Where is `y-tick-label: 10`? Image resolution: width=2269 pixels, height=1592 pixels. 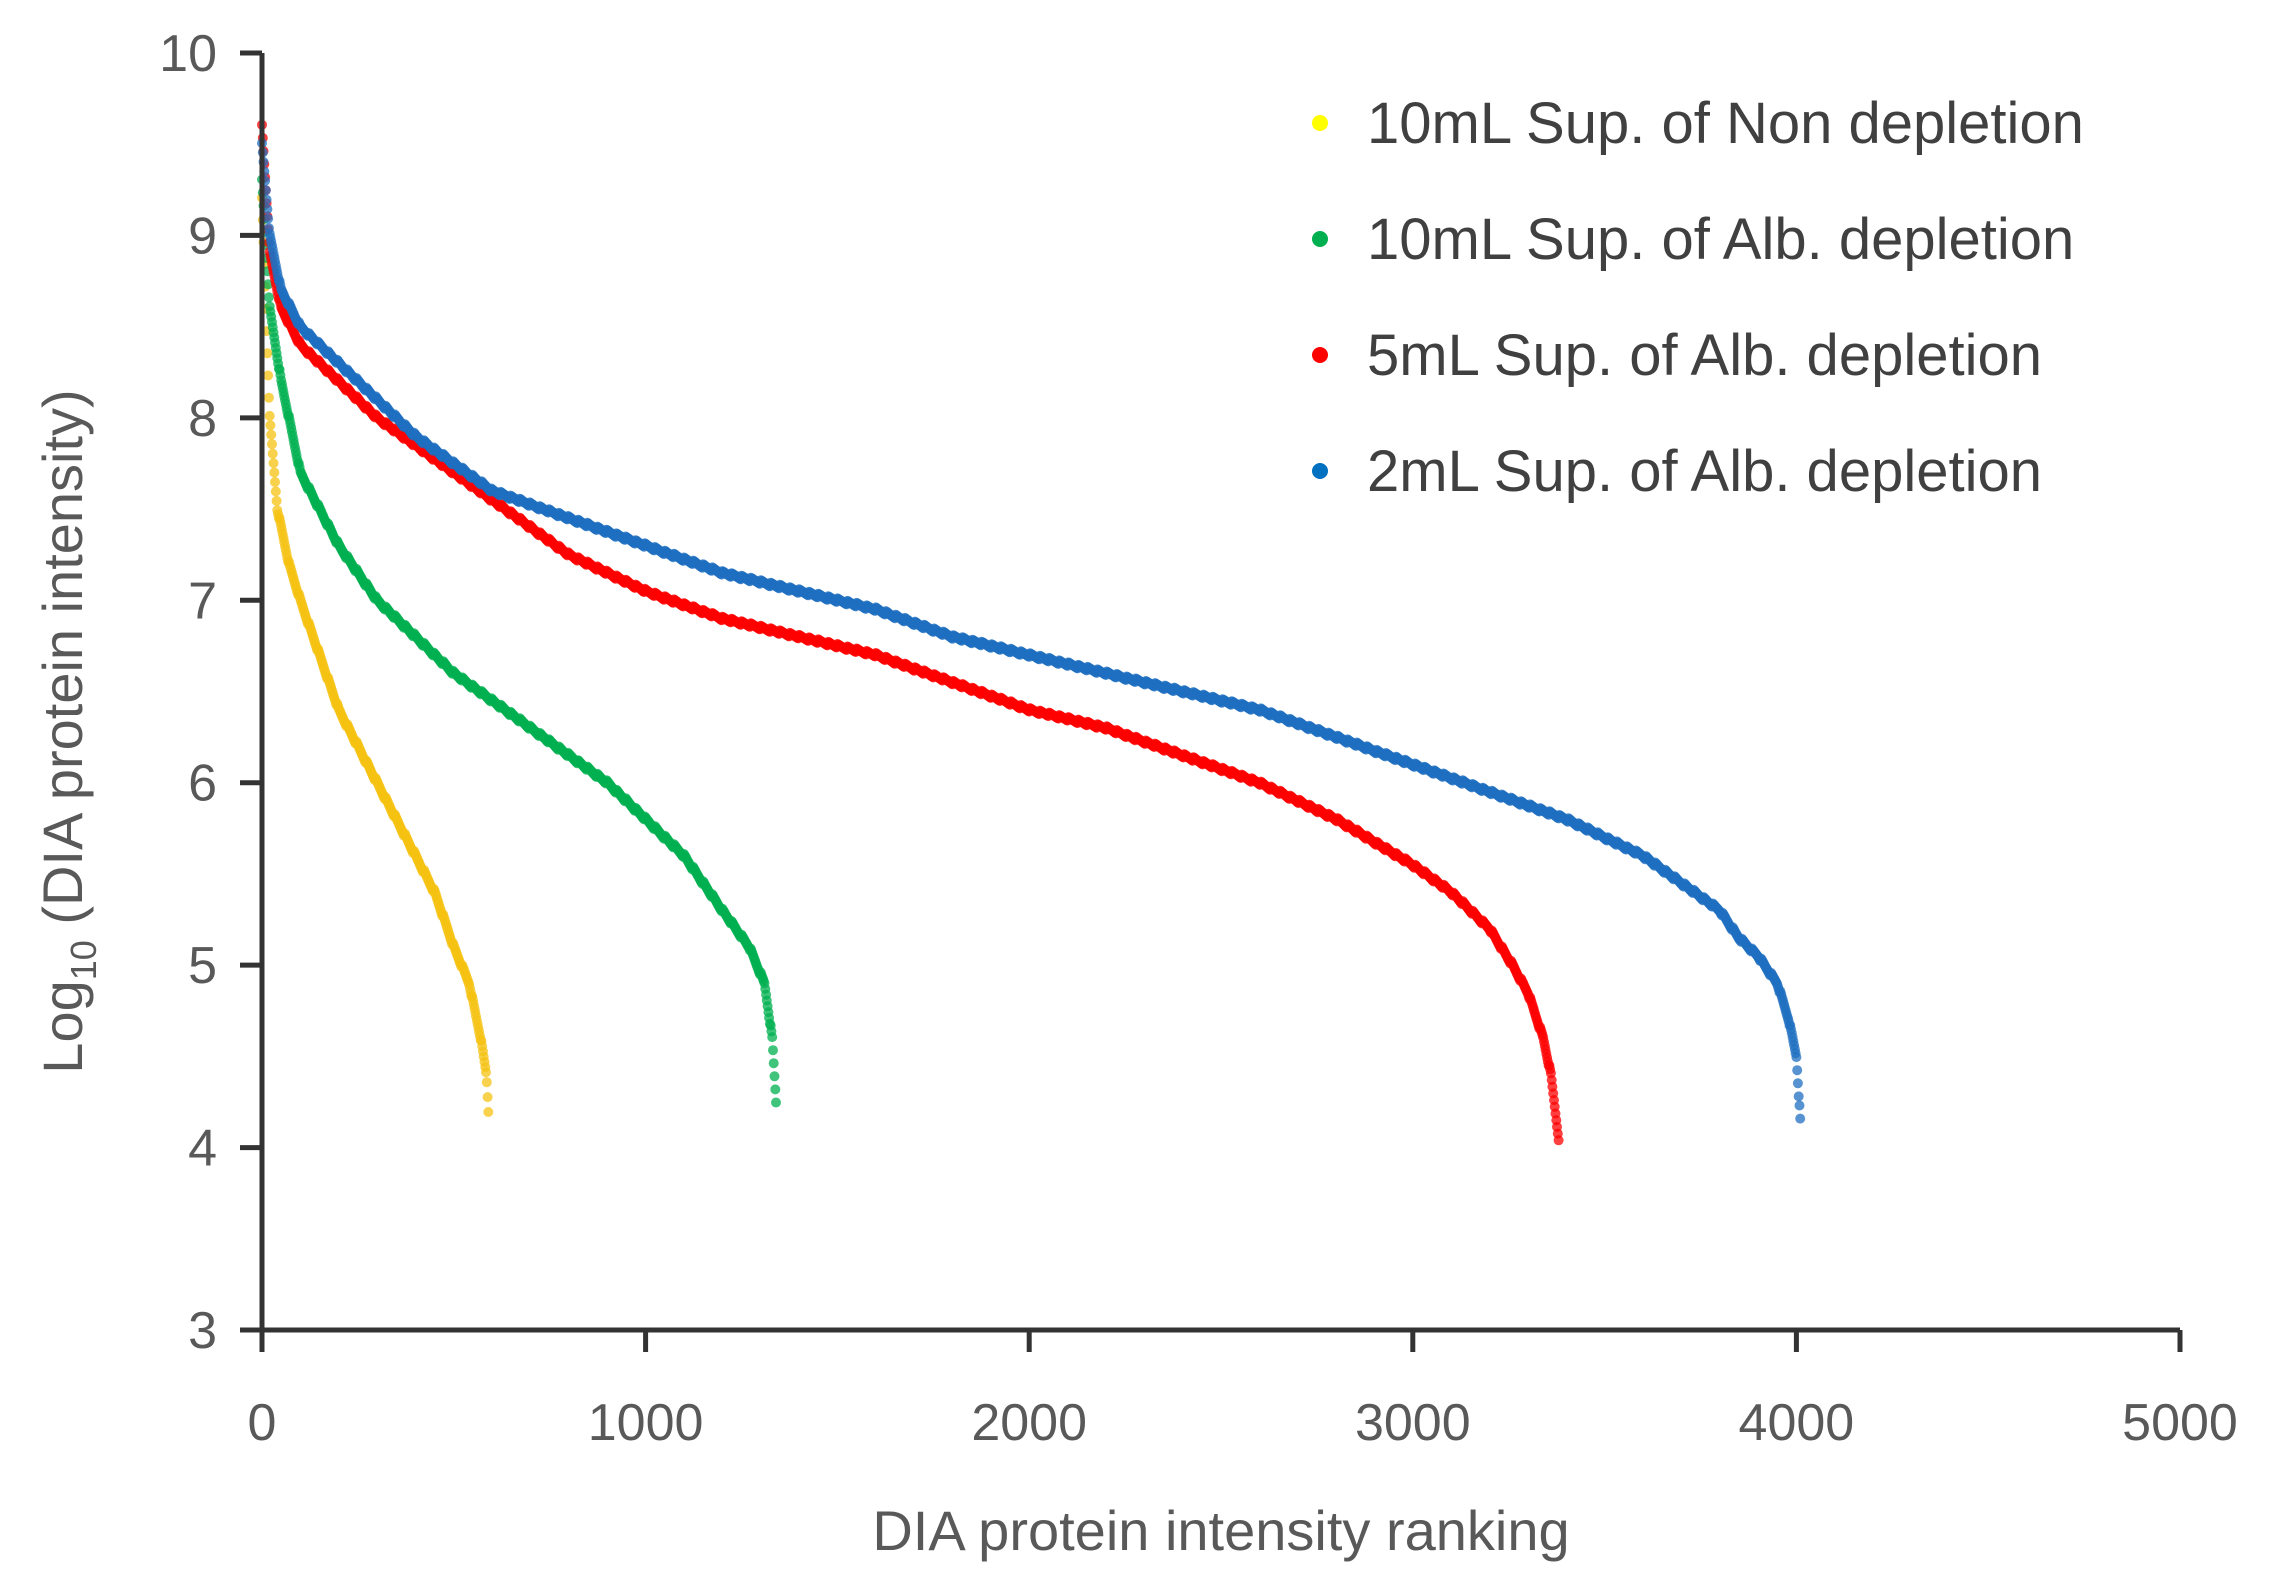 y-tick-label: 10 is located at coordinates (188, 54).